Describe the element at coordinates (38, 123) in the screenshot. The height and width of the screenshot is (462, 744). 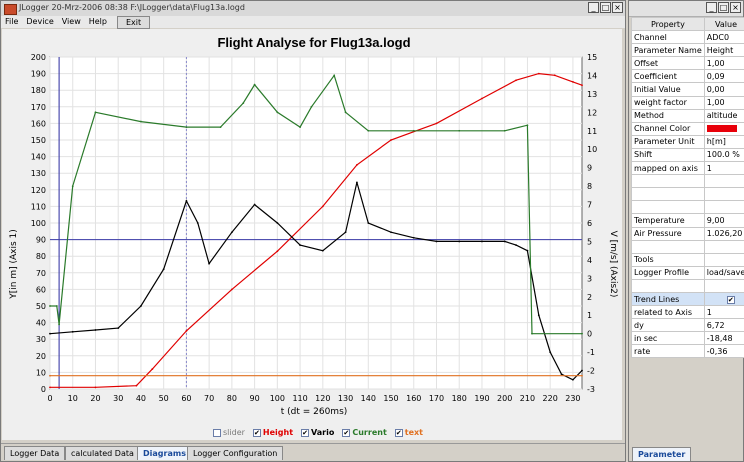
I see `y-left-tick-label: 160` at that location.